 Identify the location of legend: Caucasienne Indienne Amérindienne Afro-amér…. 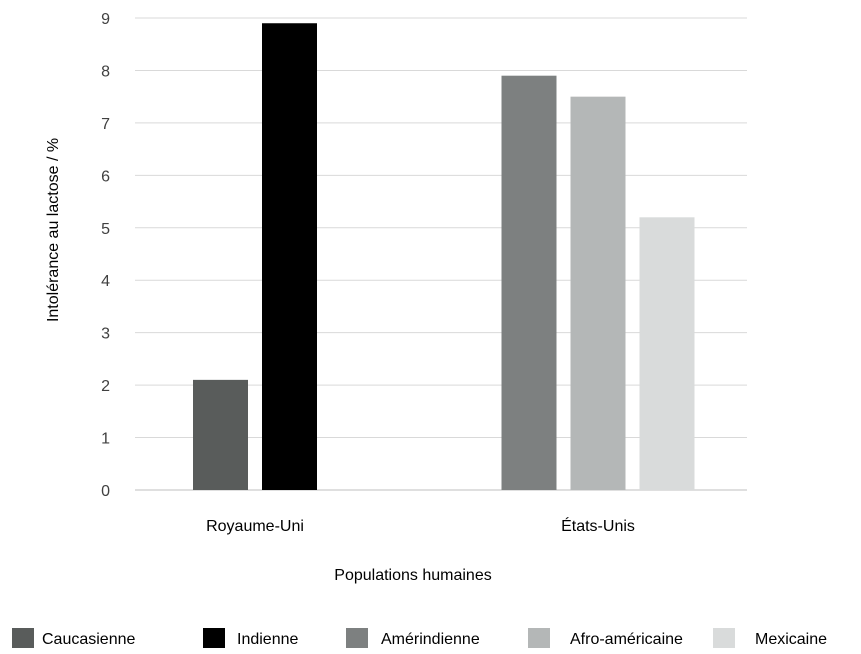
(419, 638).